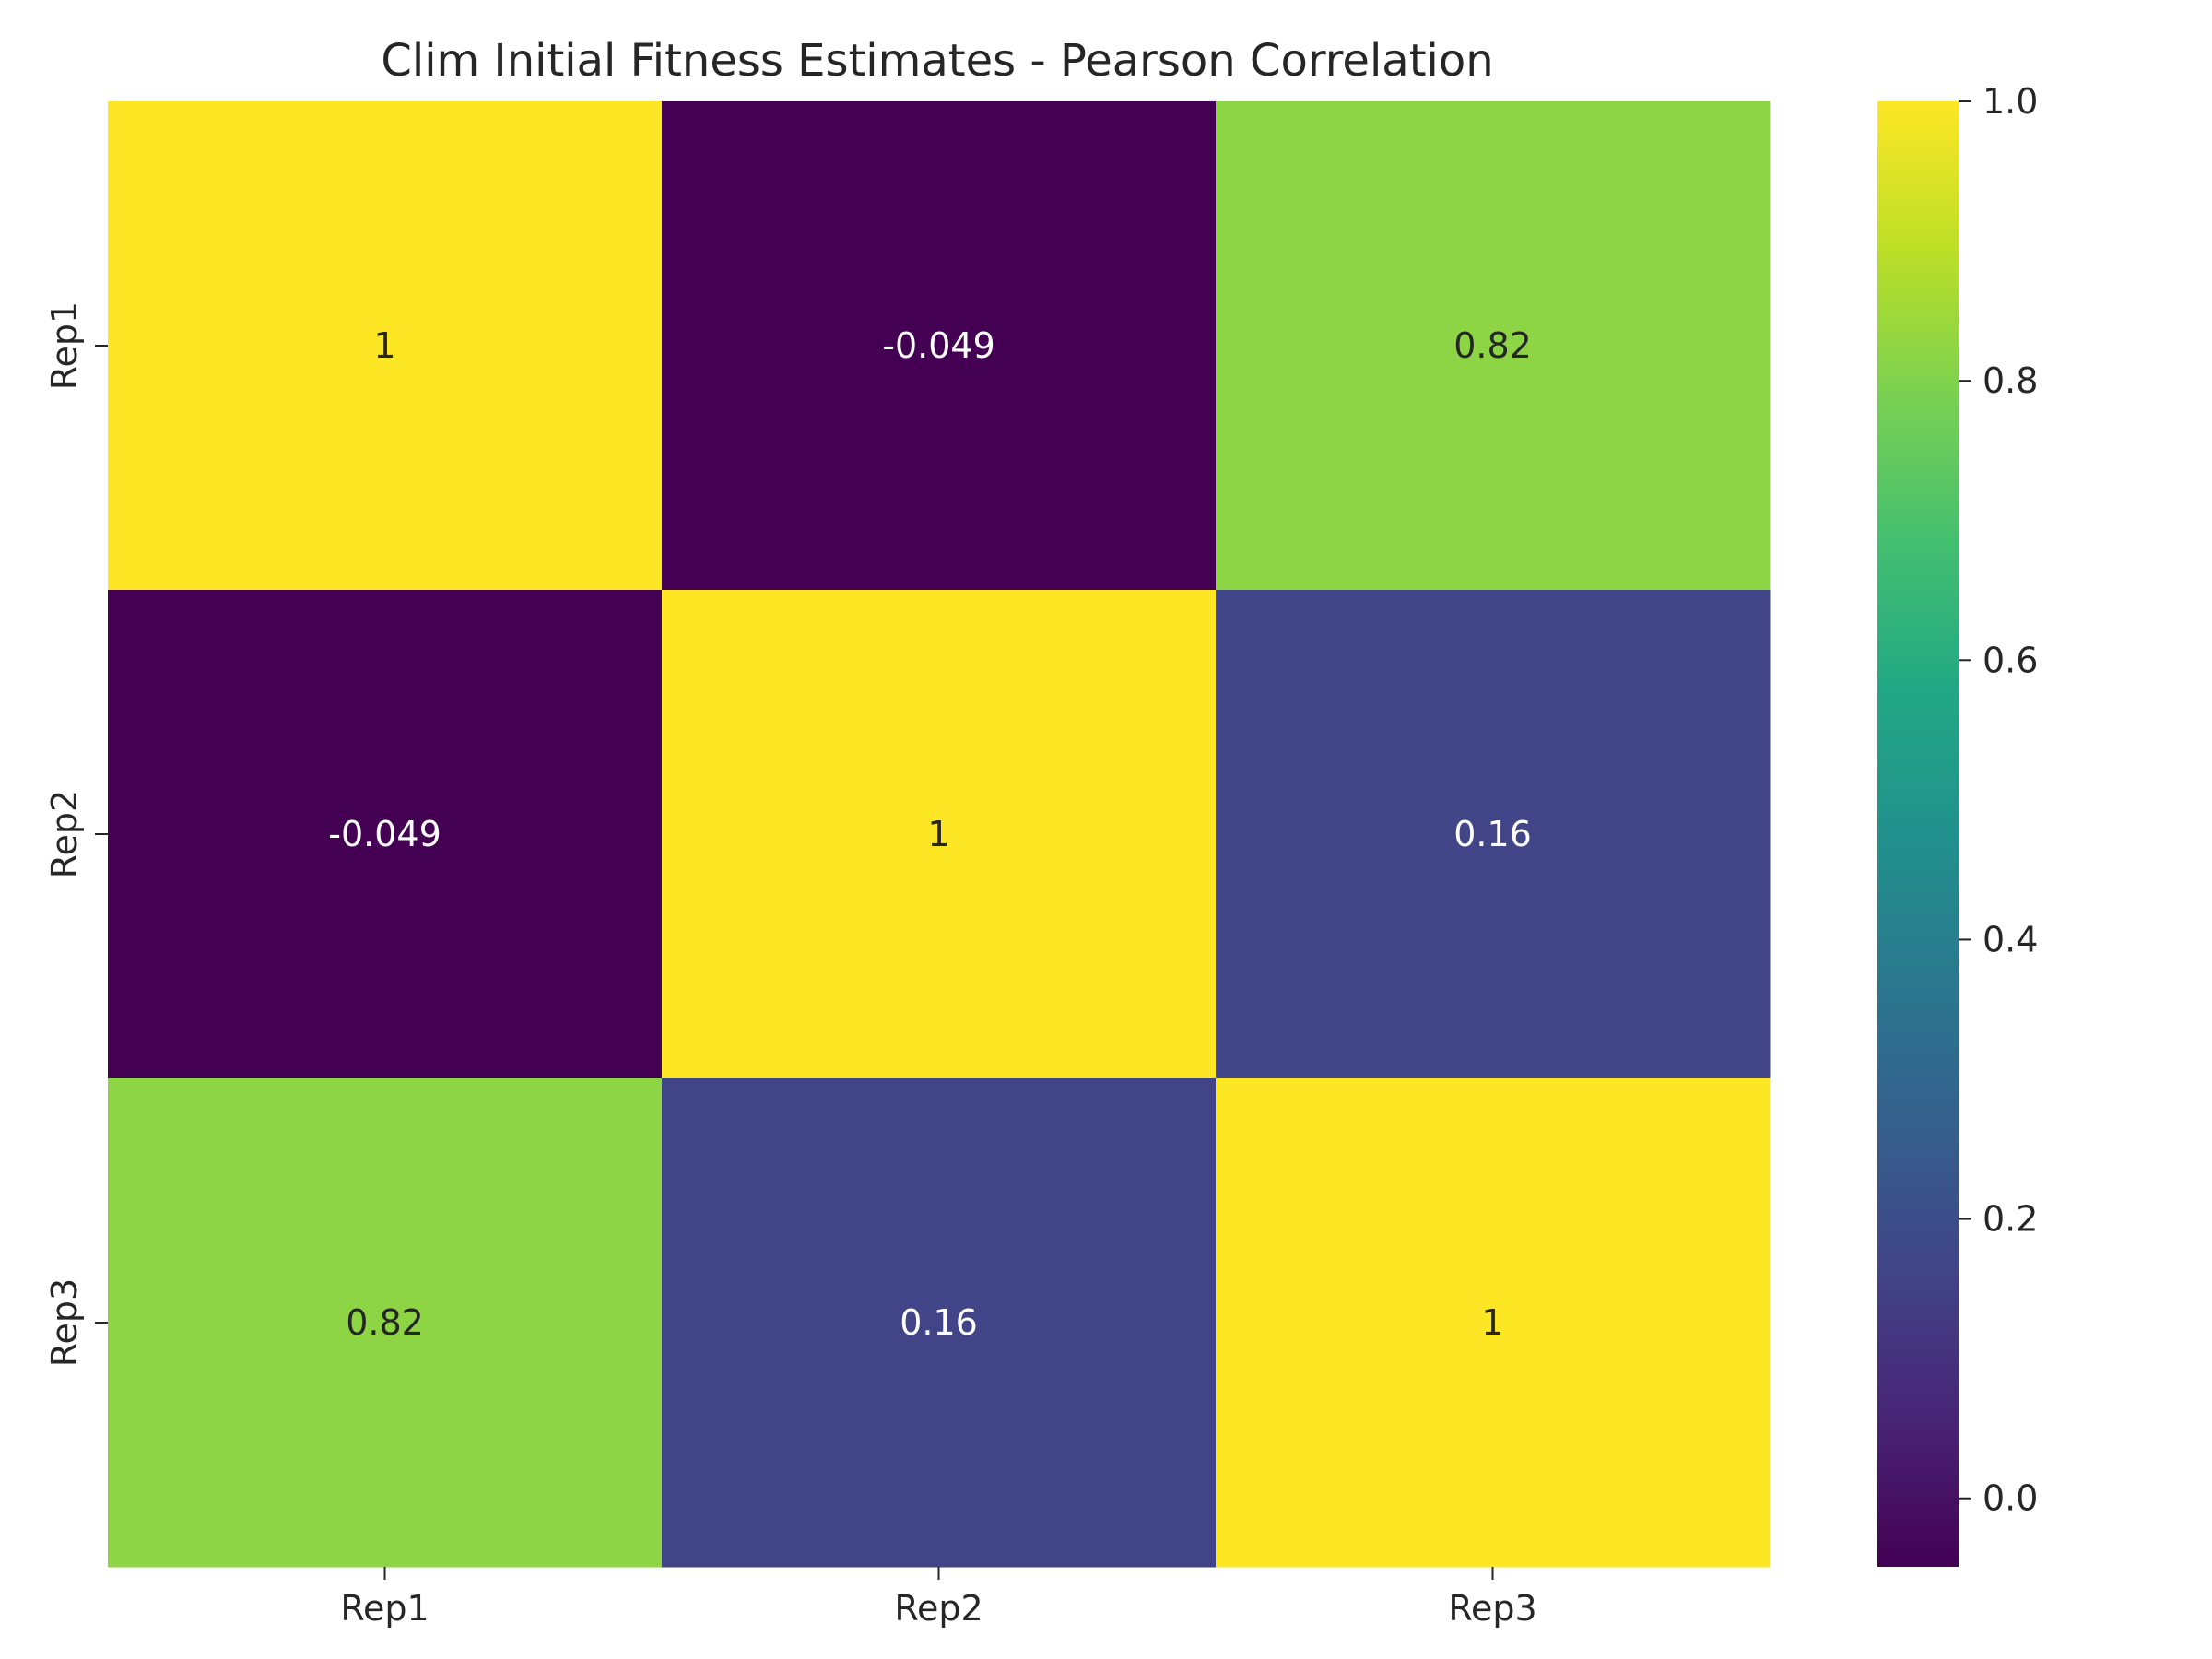 The image size is (2212, 1659). I want to click on colorbar-tick-label: 0.0, so click(2010, 1498).